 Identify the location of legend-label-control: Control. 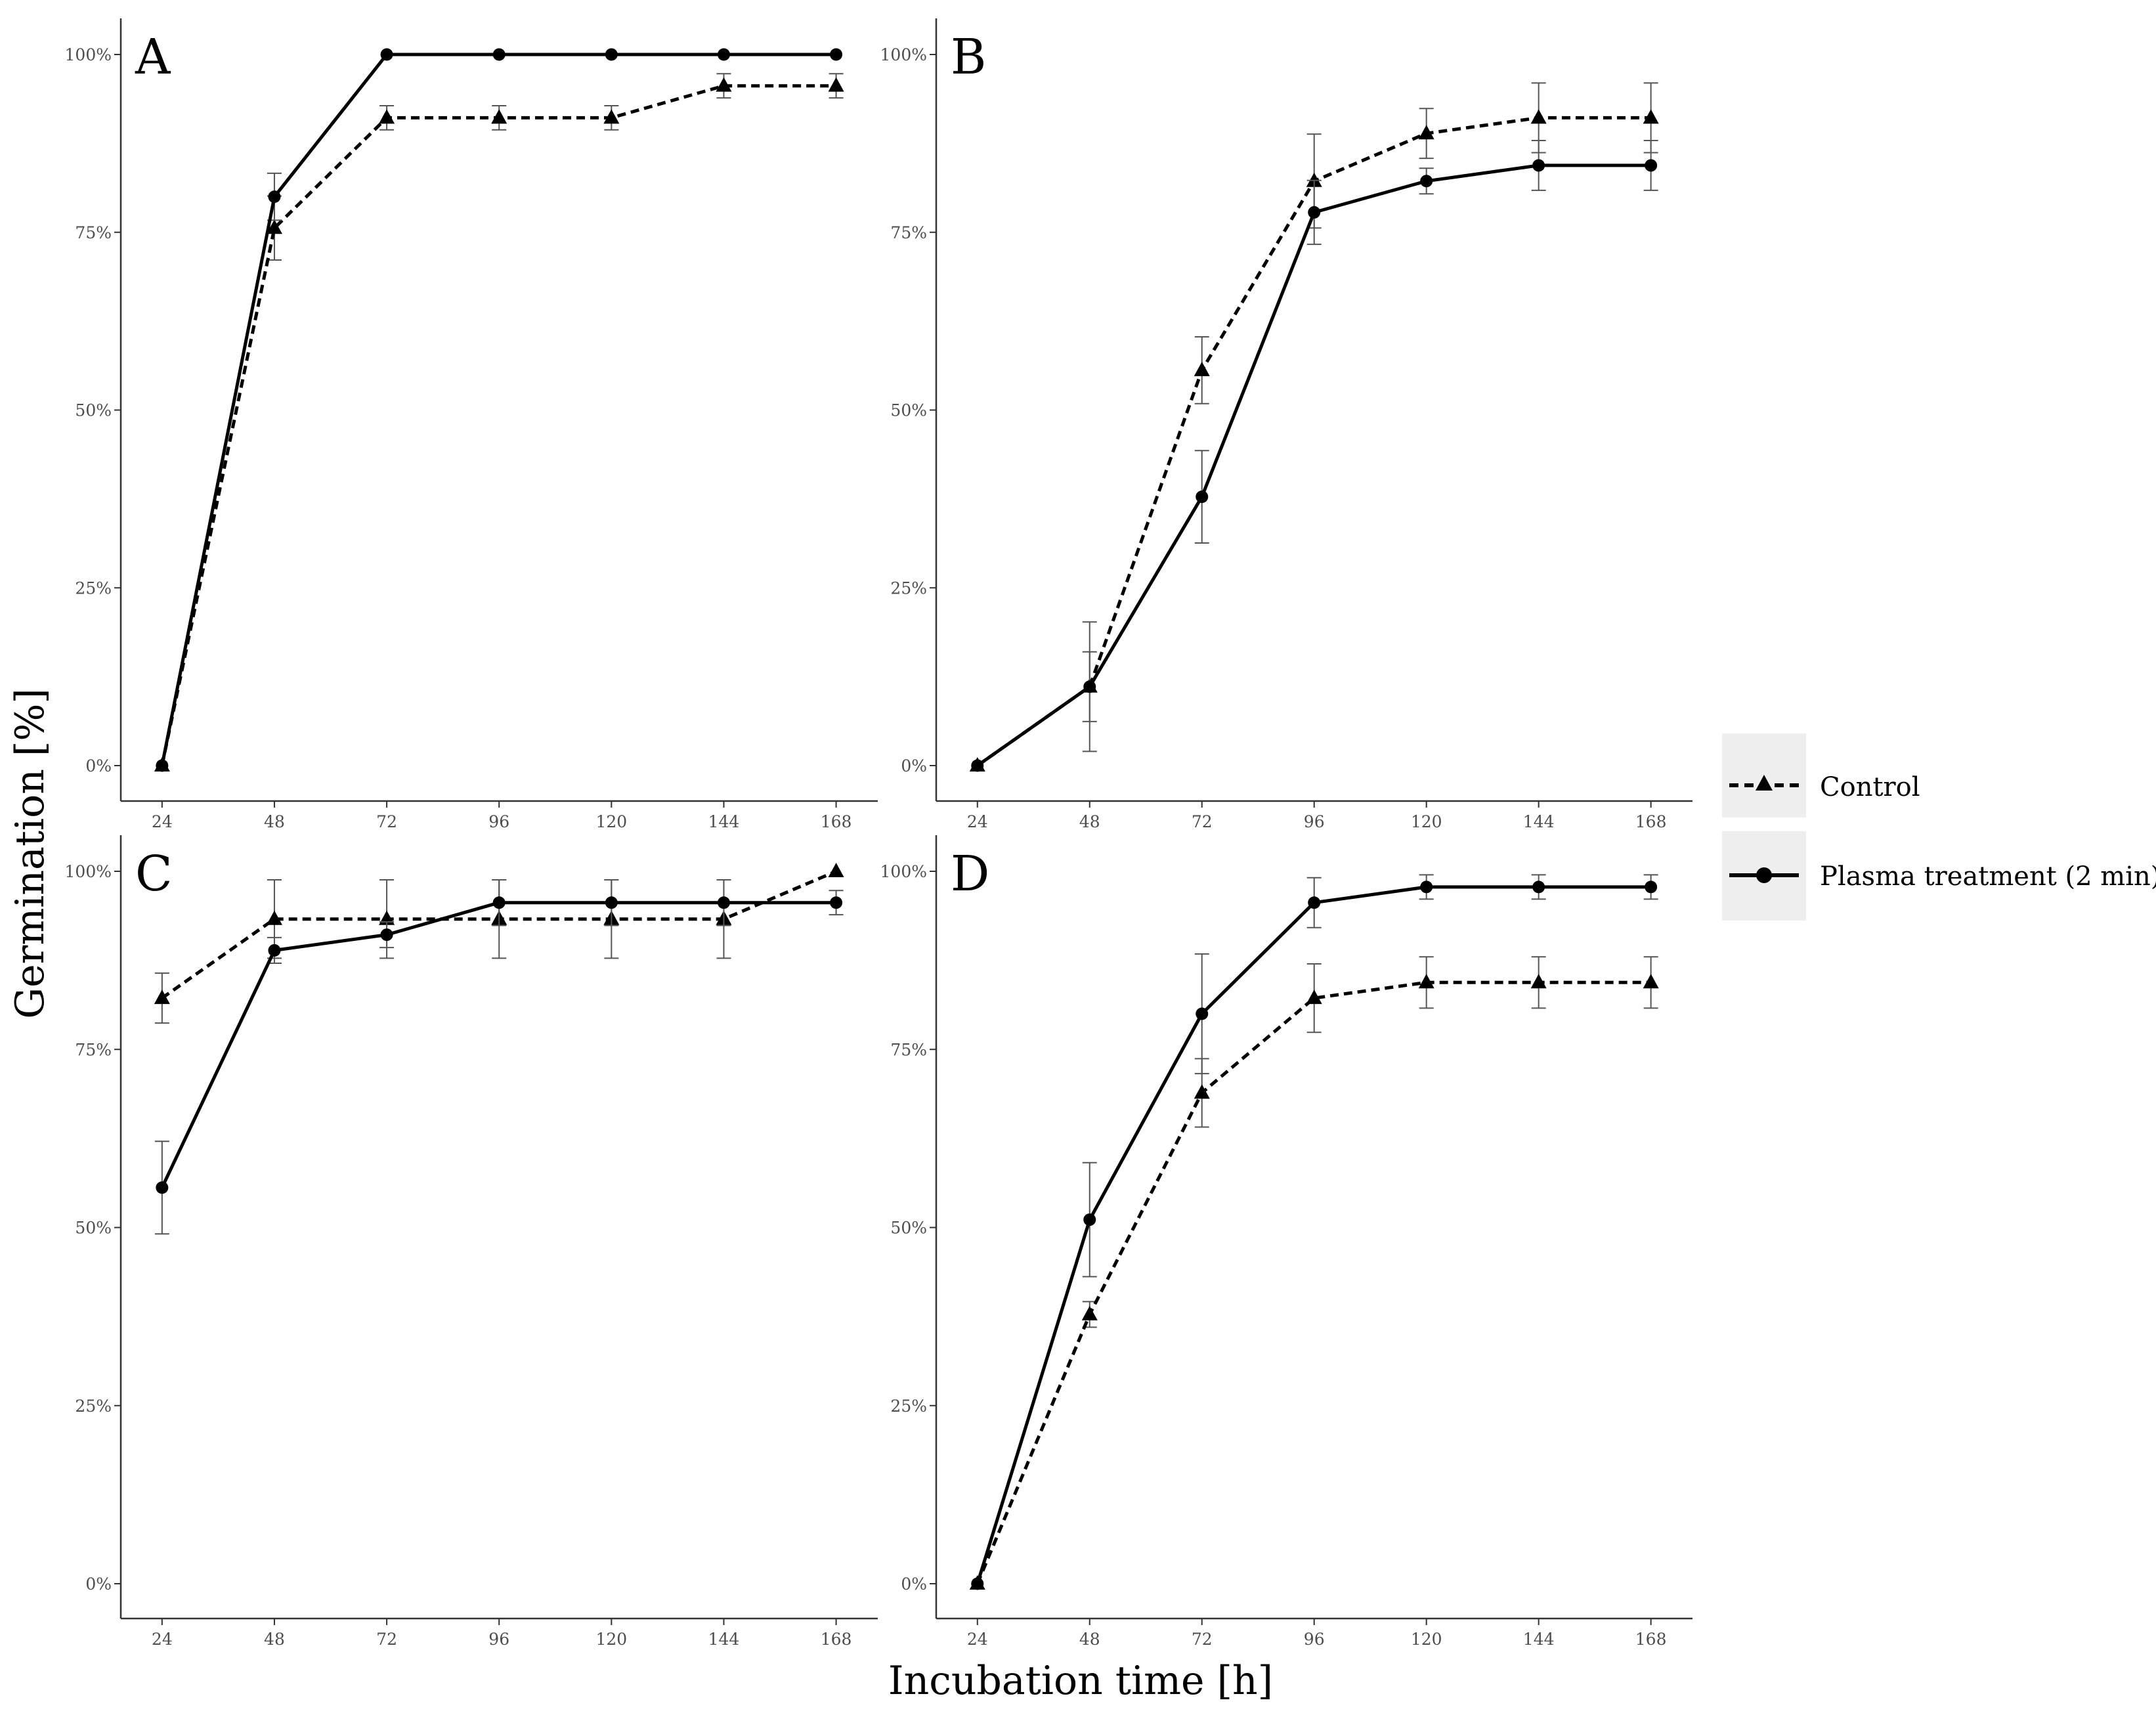
(1870, 787).